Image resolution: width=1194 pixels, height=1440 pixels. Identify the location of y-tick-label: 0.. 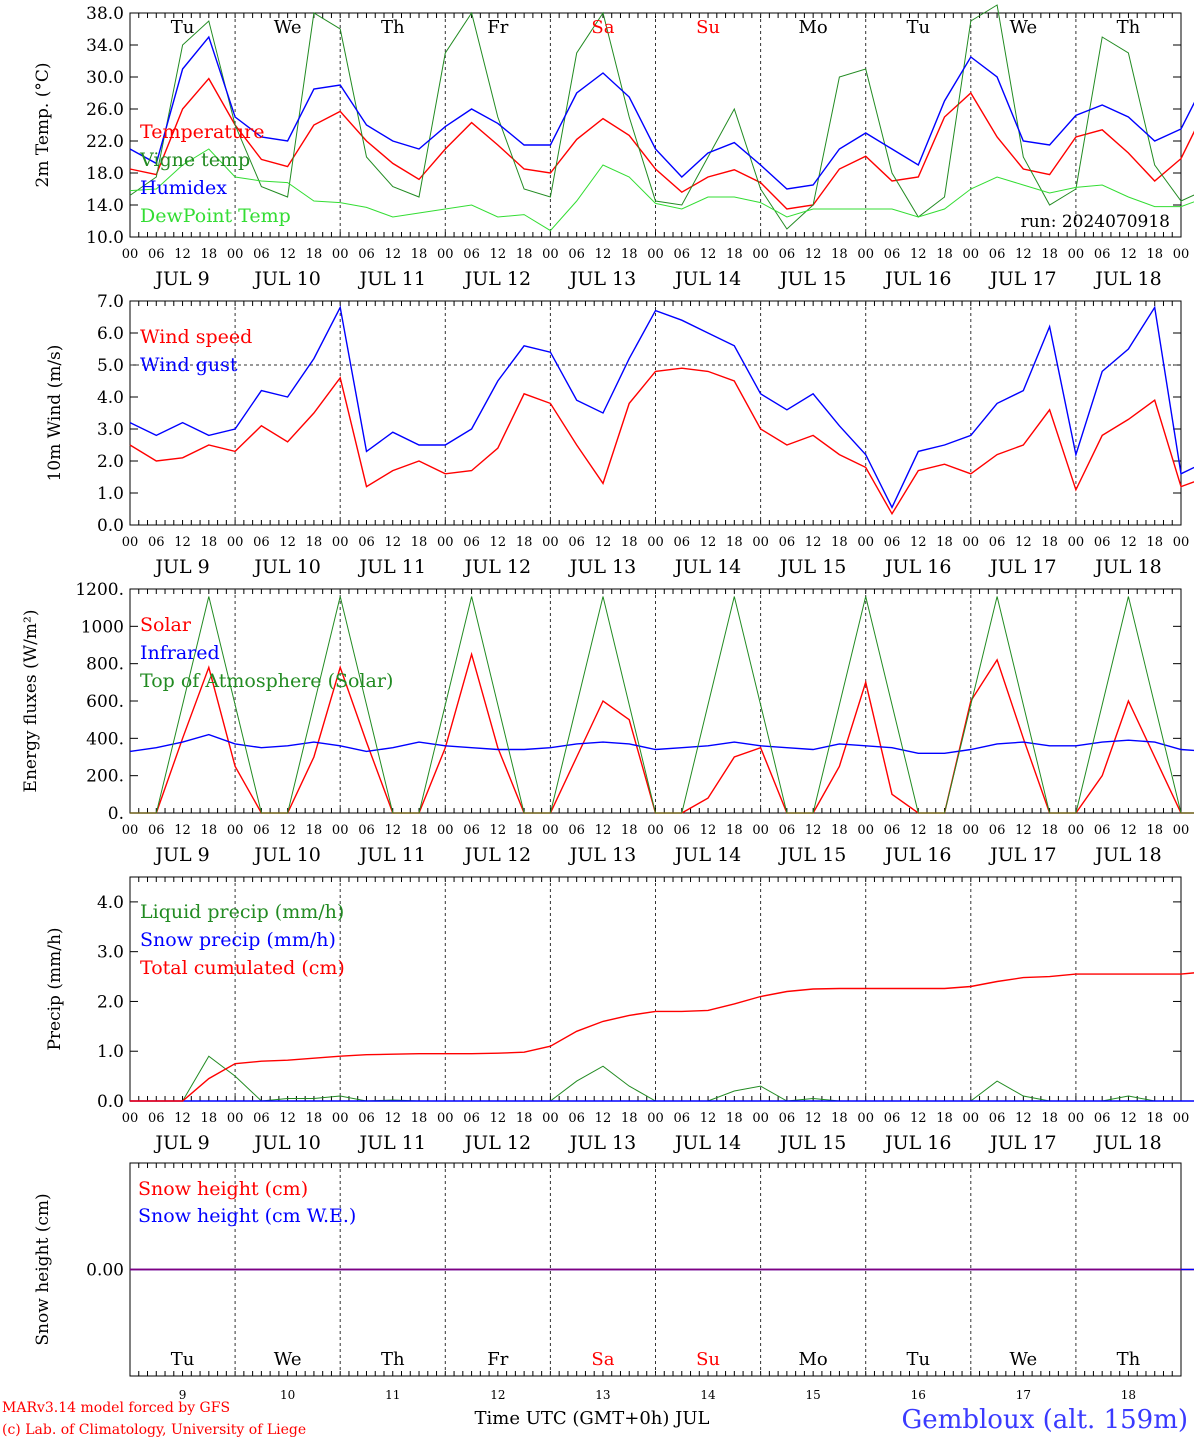
(116, 814).